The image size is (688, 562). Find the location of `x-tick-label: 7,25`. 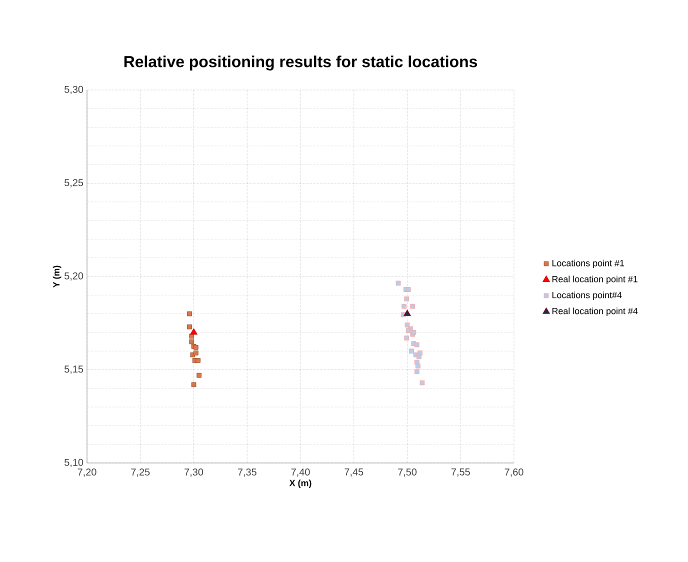

x-tick-label: 7,25 is located at coordinates (140, 472).